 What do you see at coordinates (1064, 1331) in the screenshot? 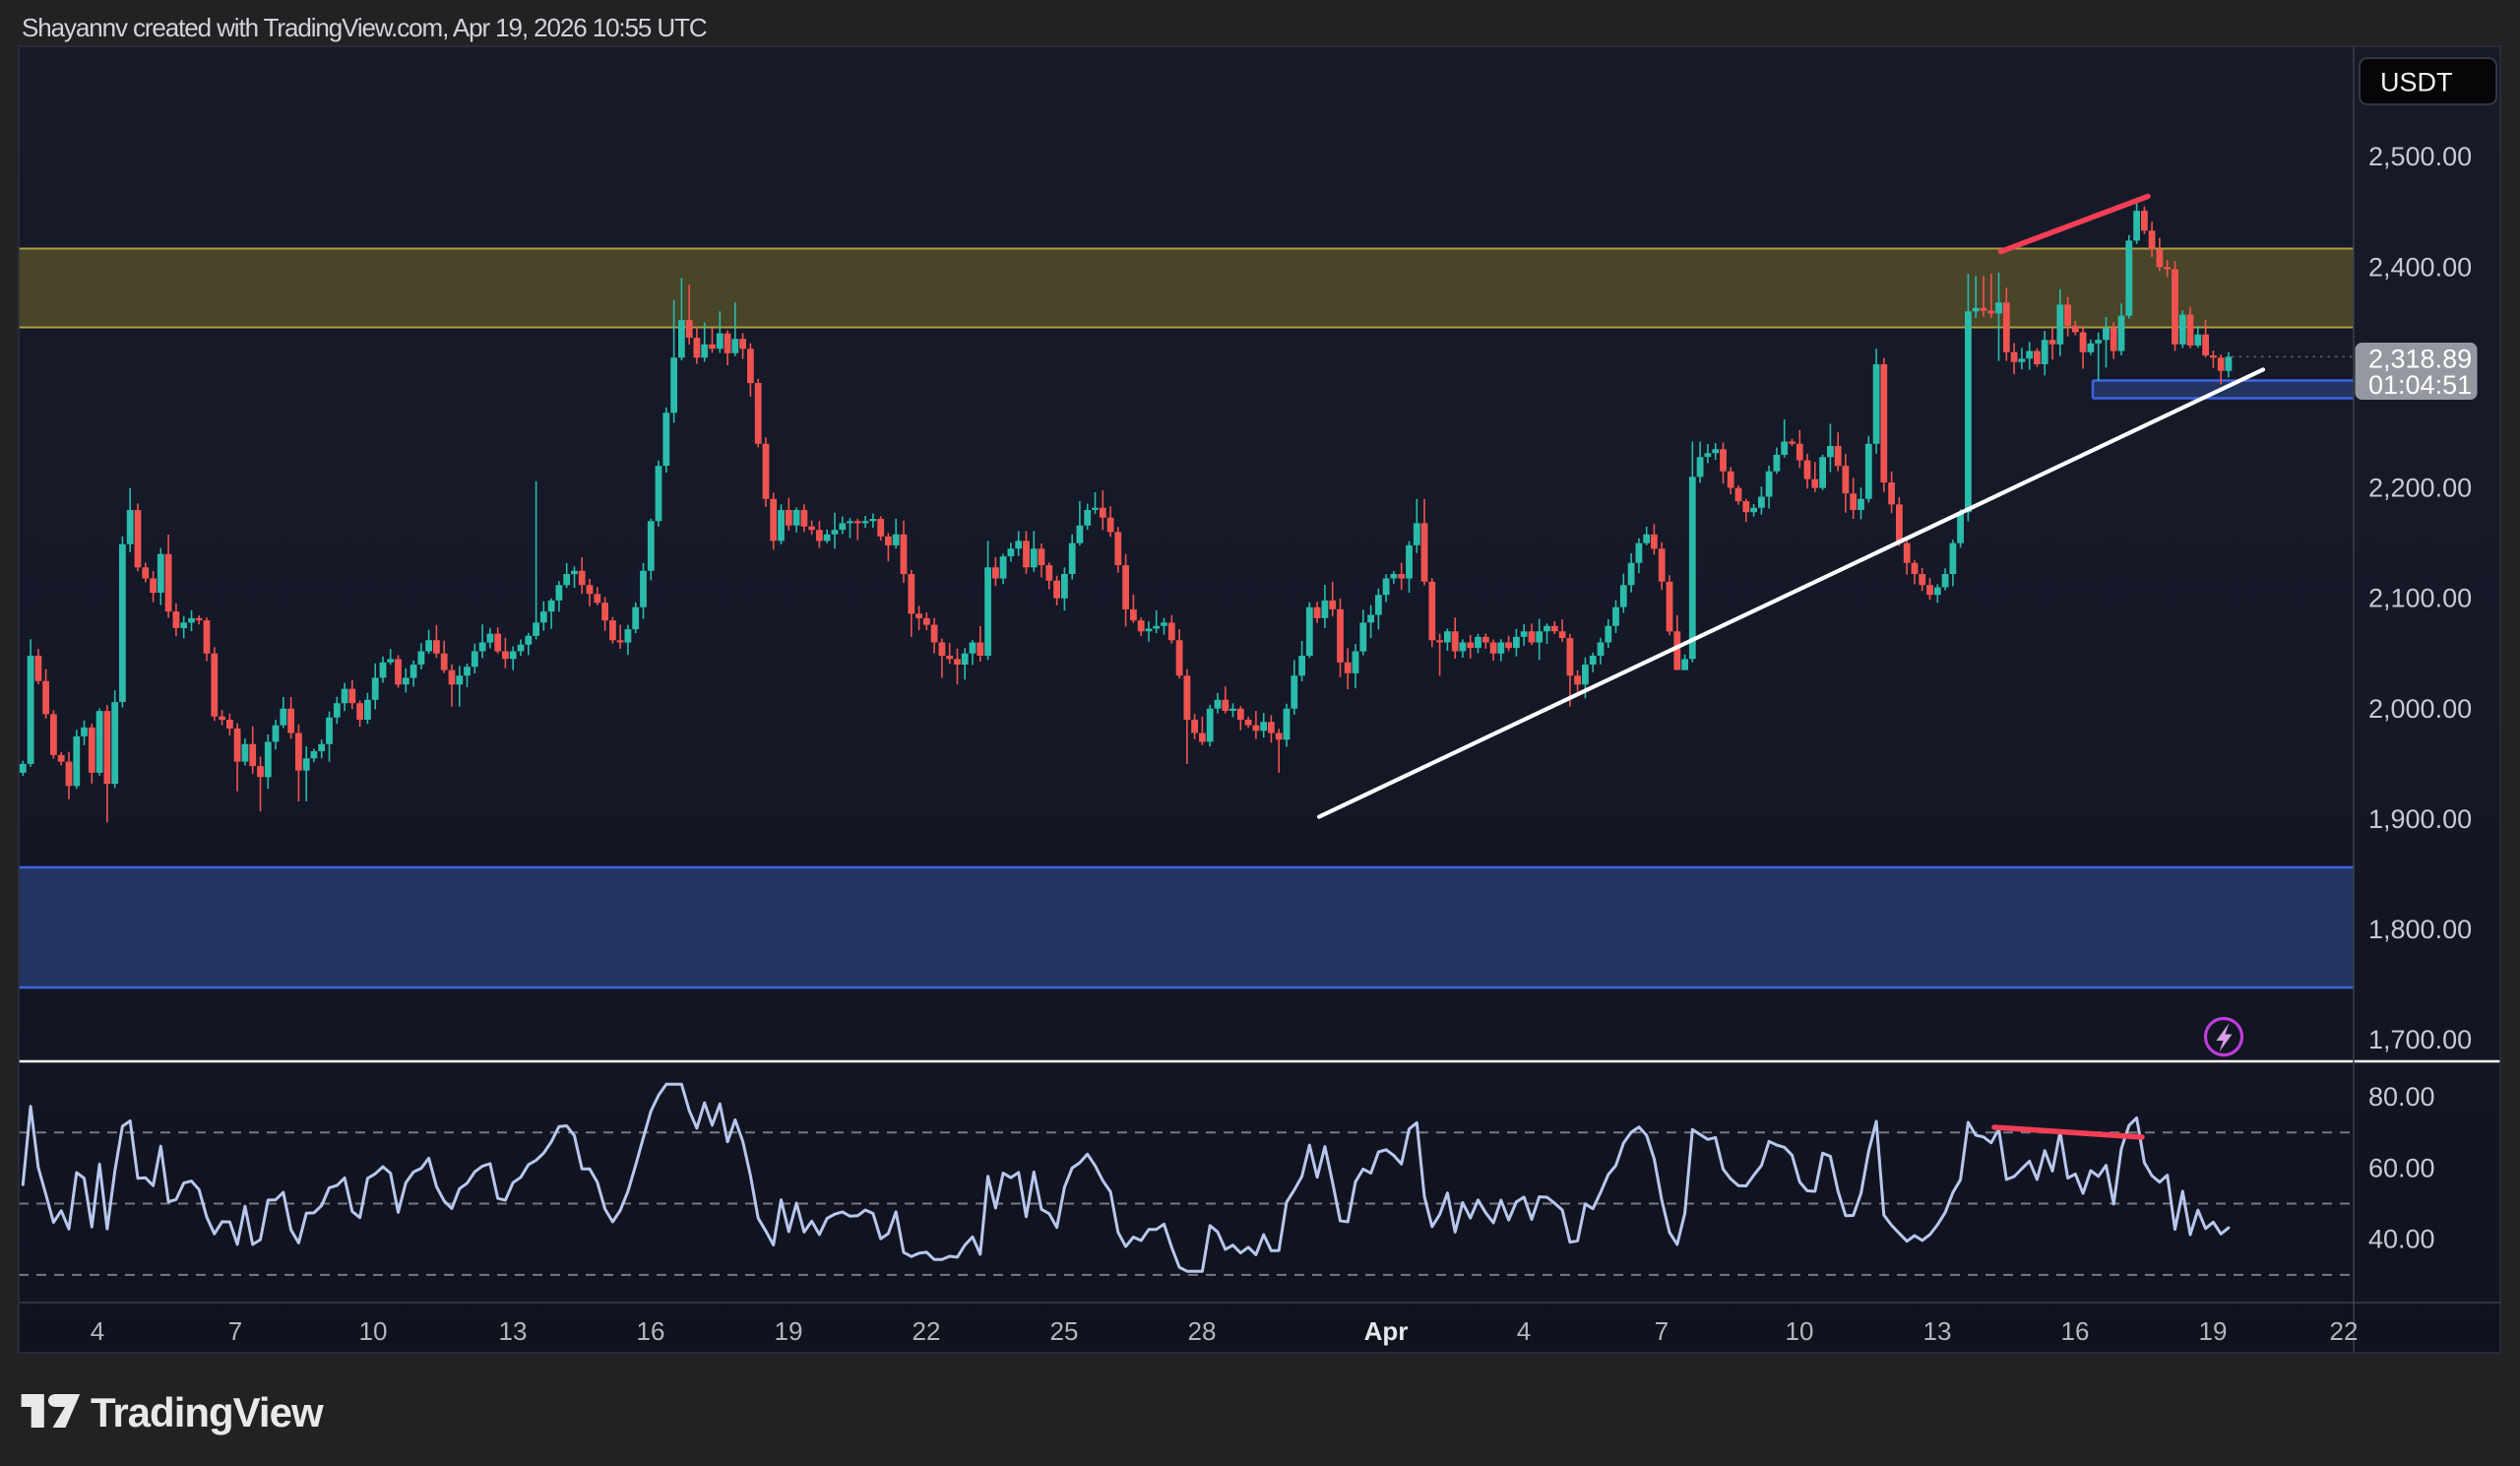
I see `svg-text: 25` at bounding box center [1064, 1331].